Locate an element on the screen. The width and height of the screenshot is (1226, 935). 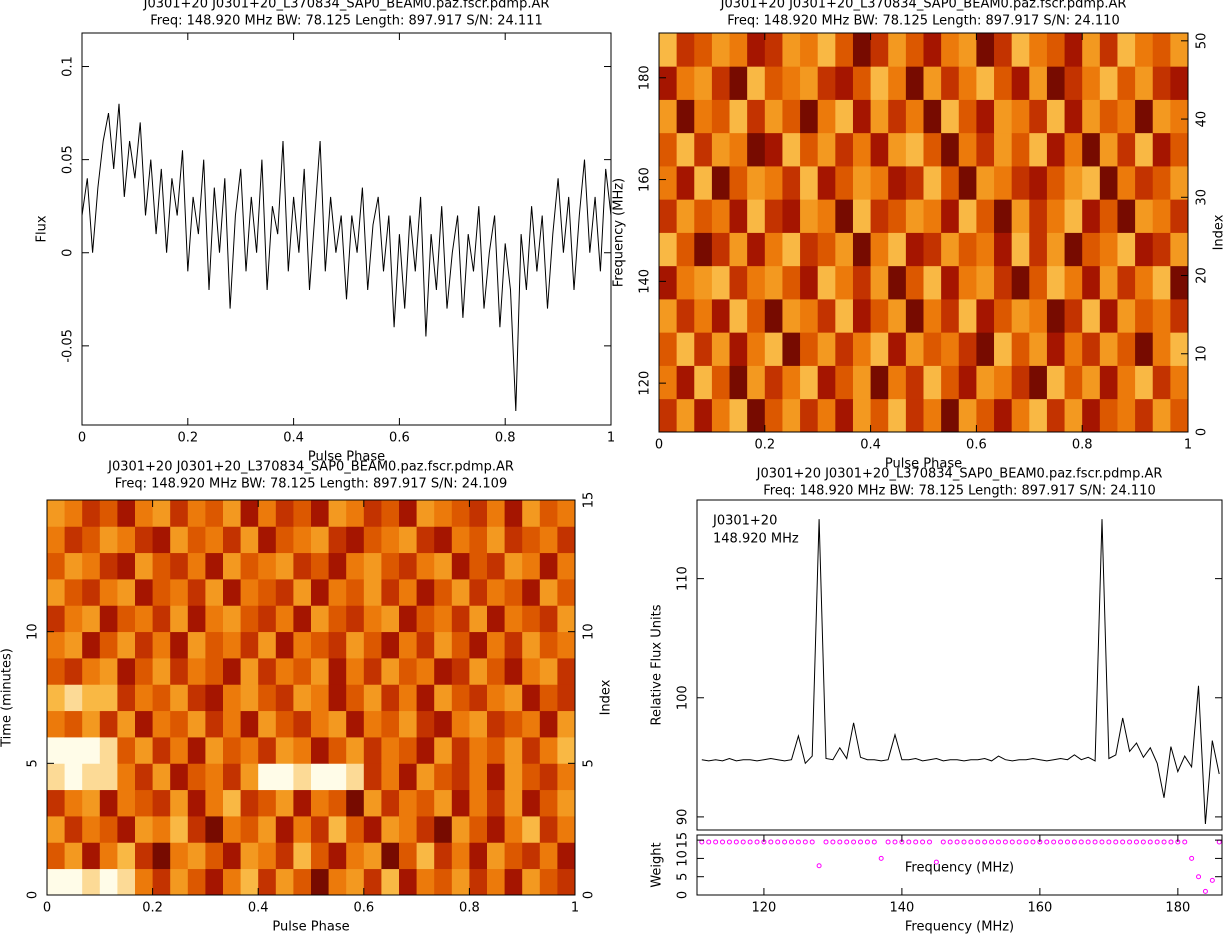
annotation: 148.920 MHz is located at coordinates (756, 539).